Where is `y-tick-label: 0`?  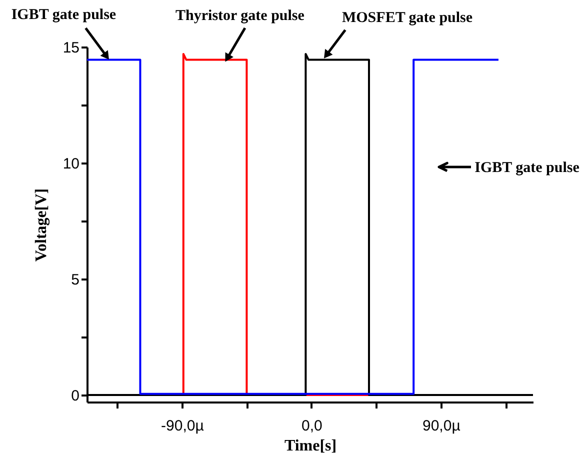
y-tick-label: 0 is located at coordinates (75, 396).